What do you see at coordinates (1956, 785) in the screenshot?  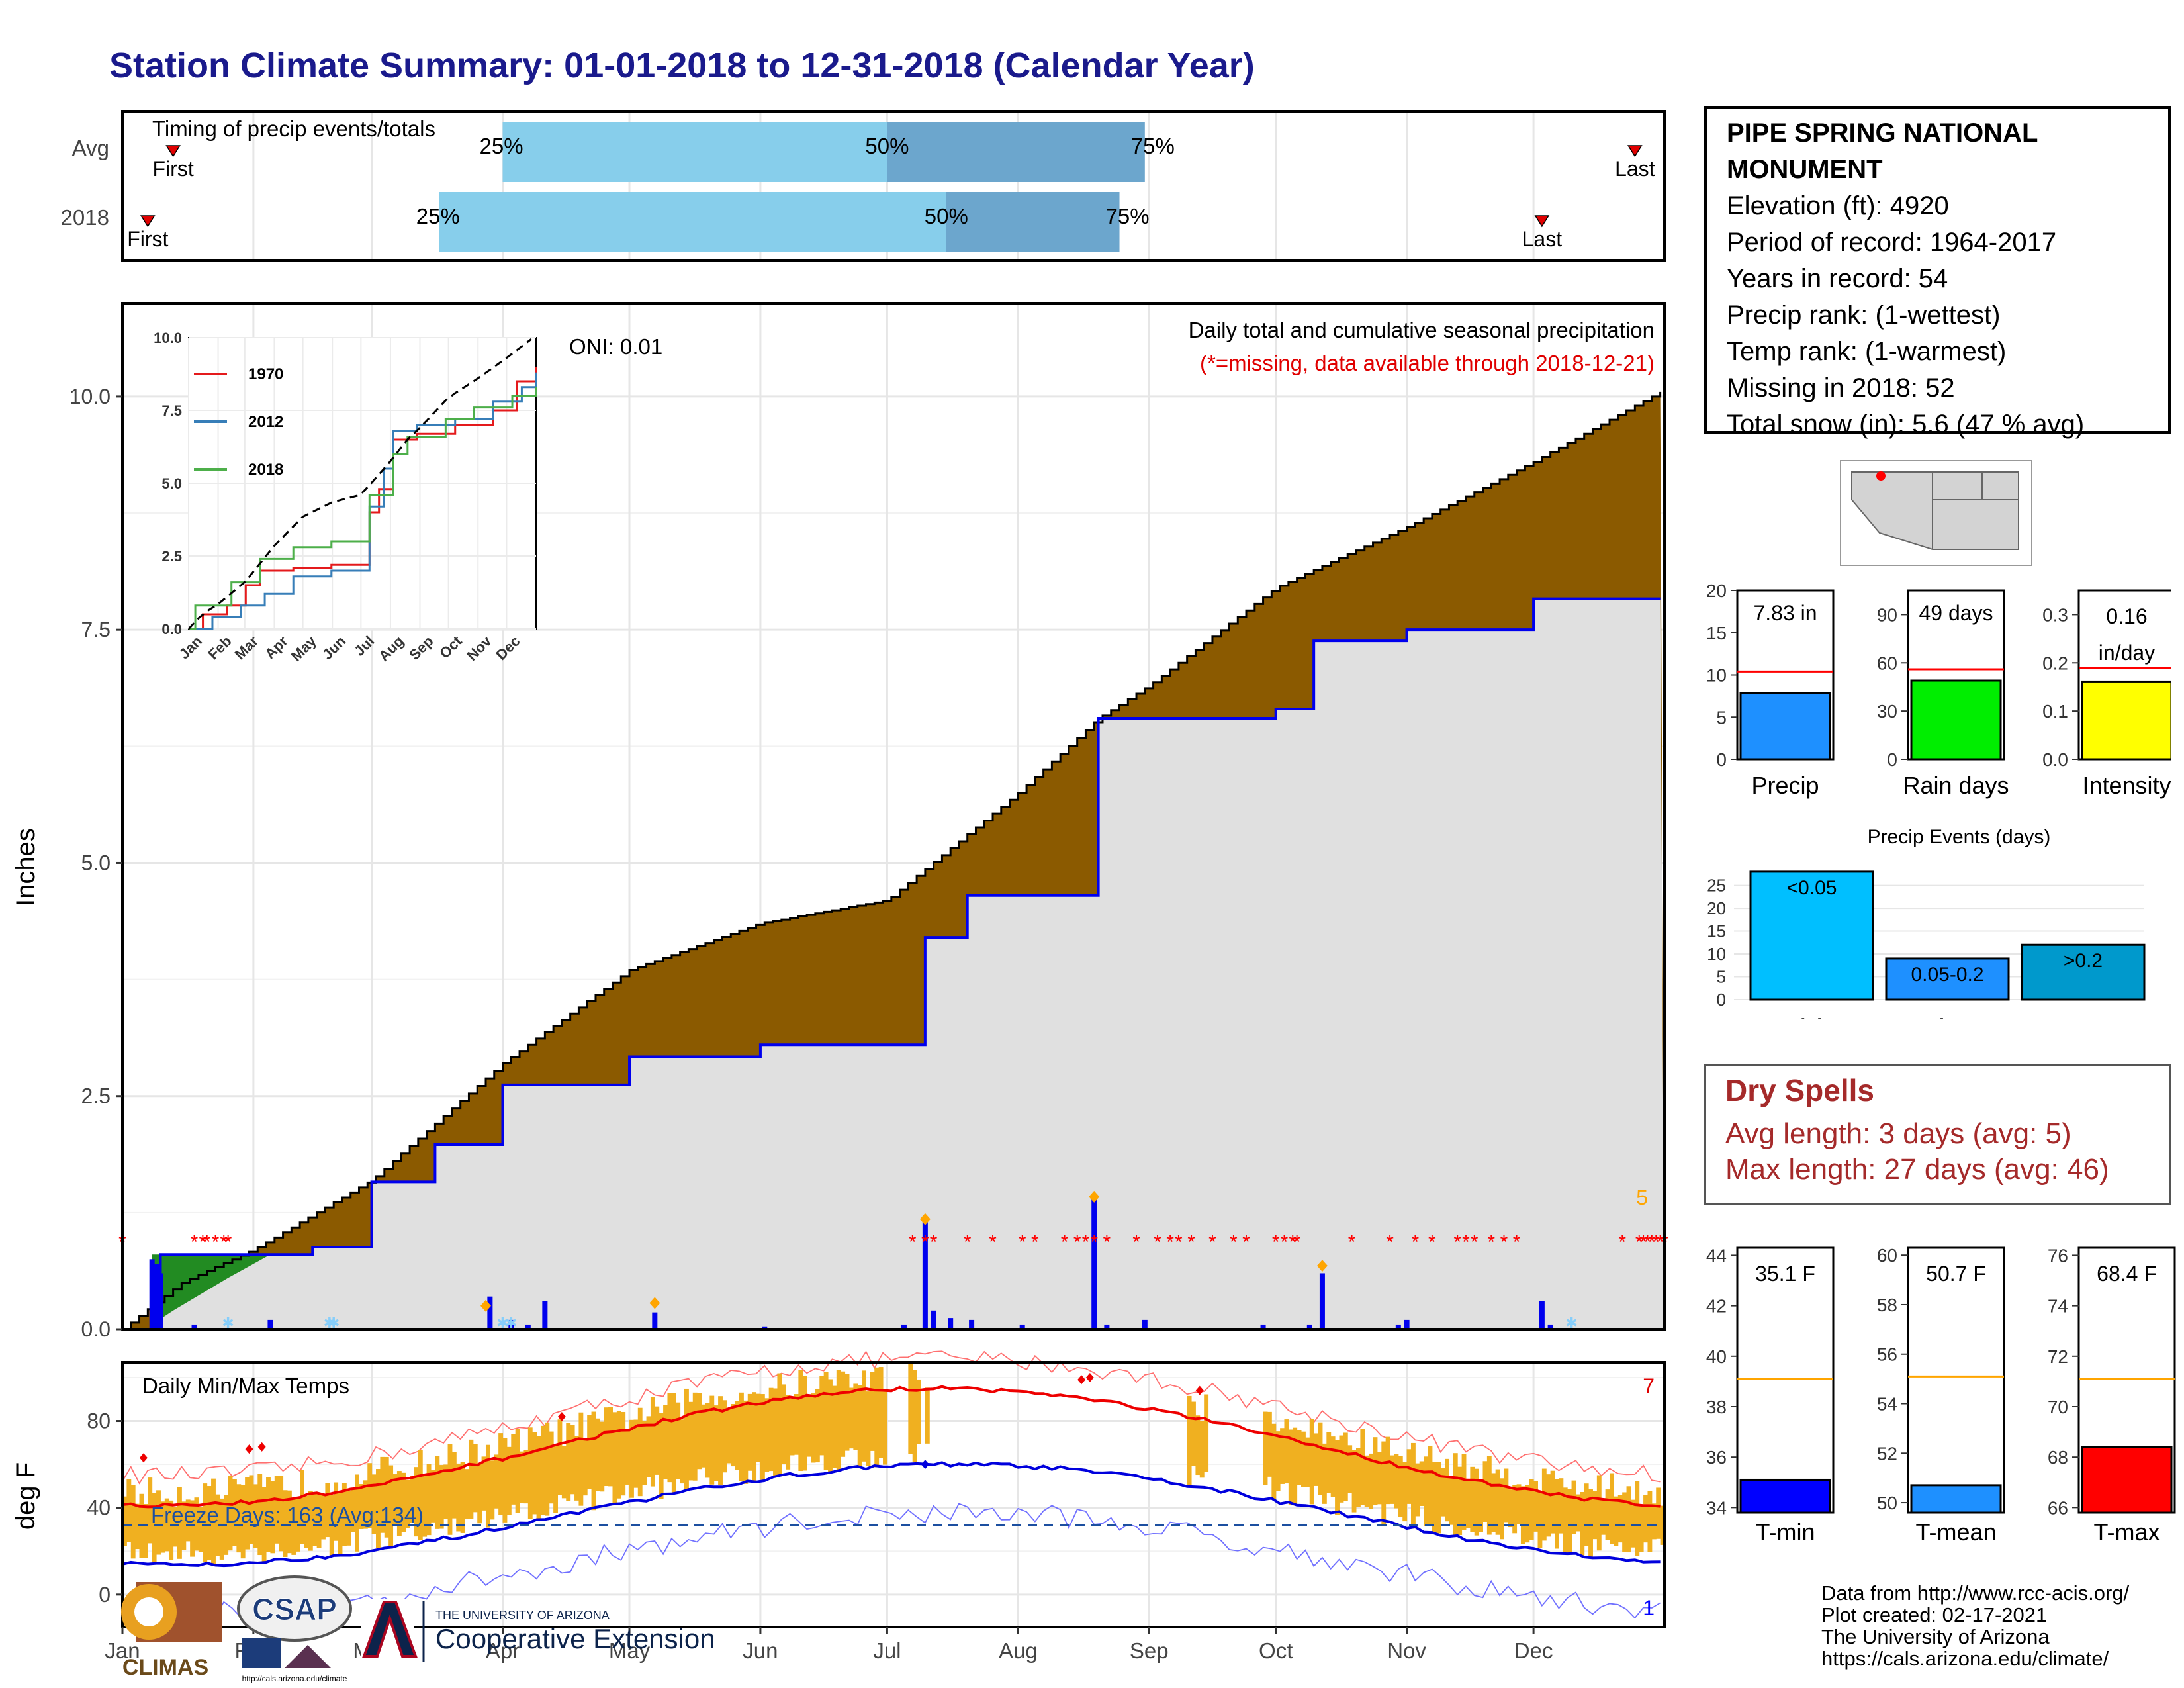 I see `summary-bar-label: Rain days` at bounding box center [1956, 785].